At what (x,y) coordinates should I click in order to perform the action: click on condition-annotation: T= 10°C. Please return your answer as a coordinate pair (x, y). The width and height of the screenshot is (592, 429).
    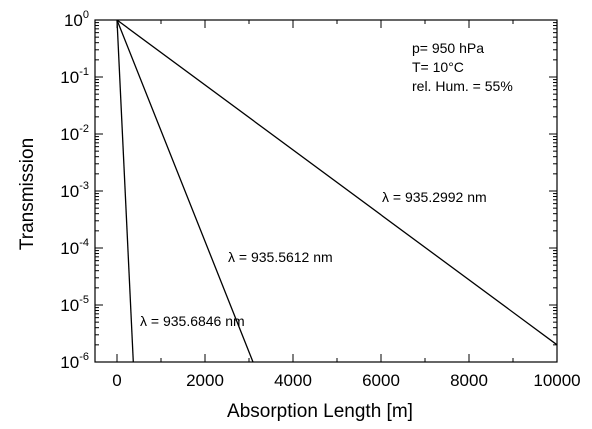
    Looking at the image, I should click on (438, 67).